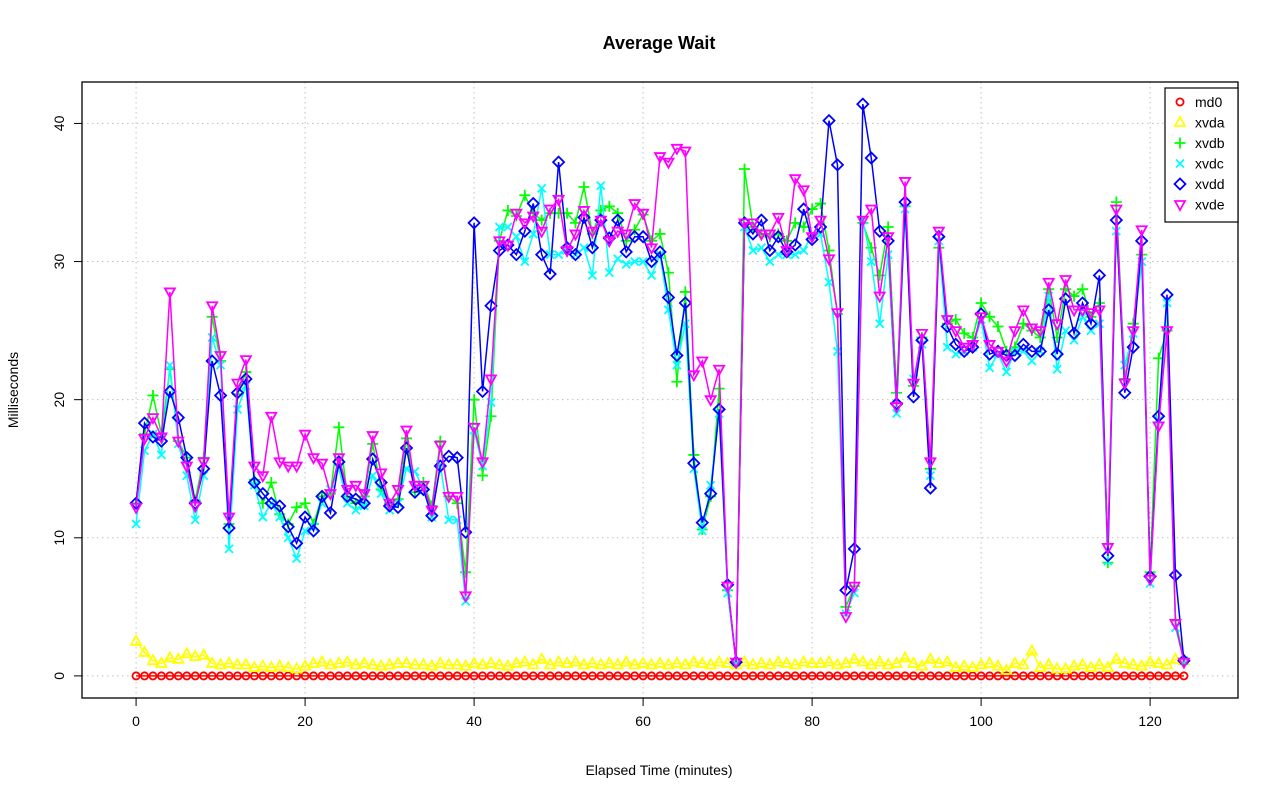 This screenshot has width=1280, height=801. I want to click on data-point-xvdb, so click(795, 223).